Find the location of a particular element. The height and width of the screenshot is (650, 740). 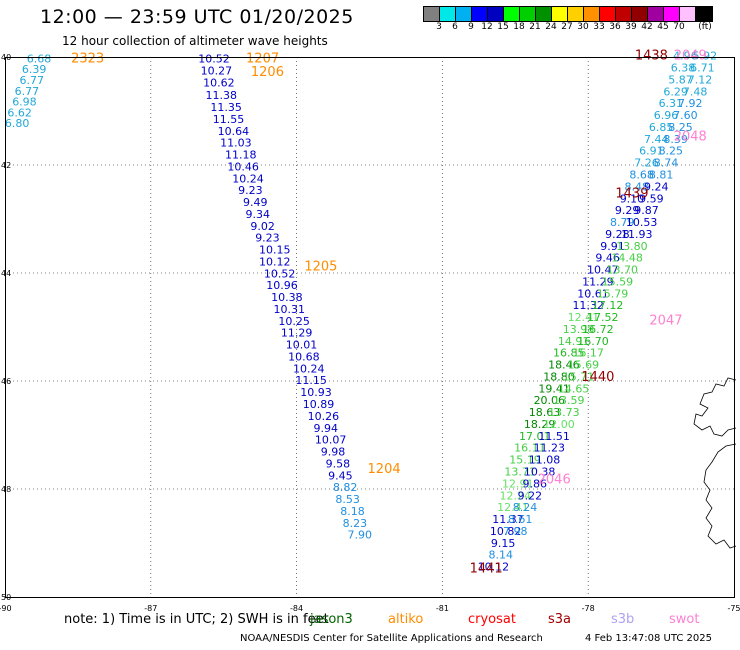

coastline-shape is located at coordinates (715, 463).